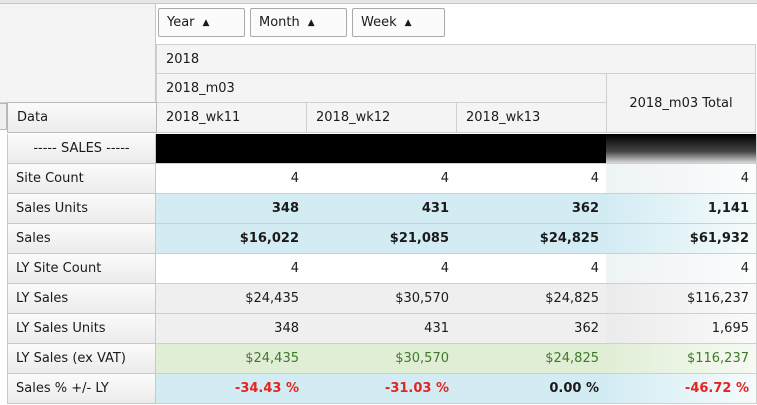  I want to click on section-band-total-cell, so click(681, 149).